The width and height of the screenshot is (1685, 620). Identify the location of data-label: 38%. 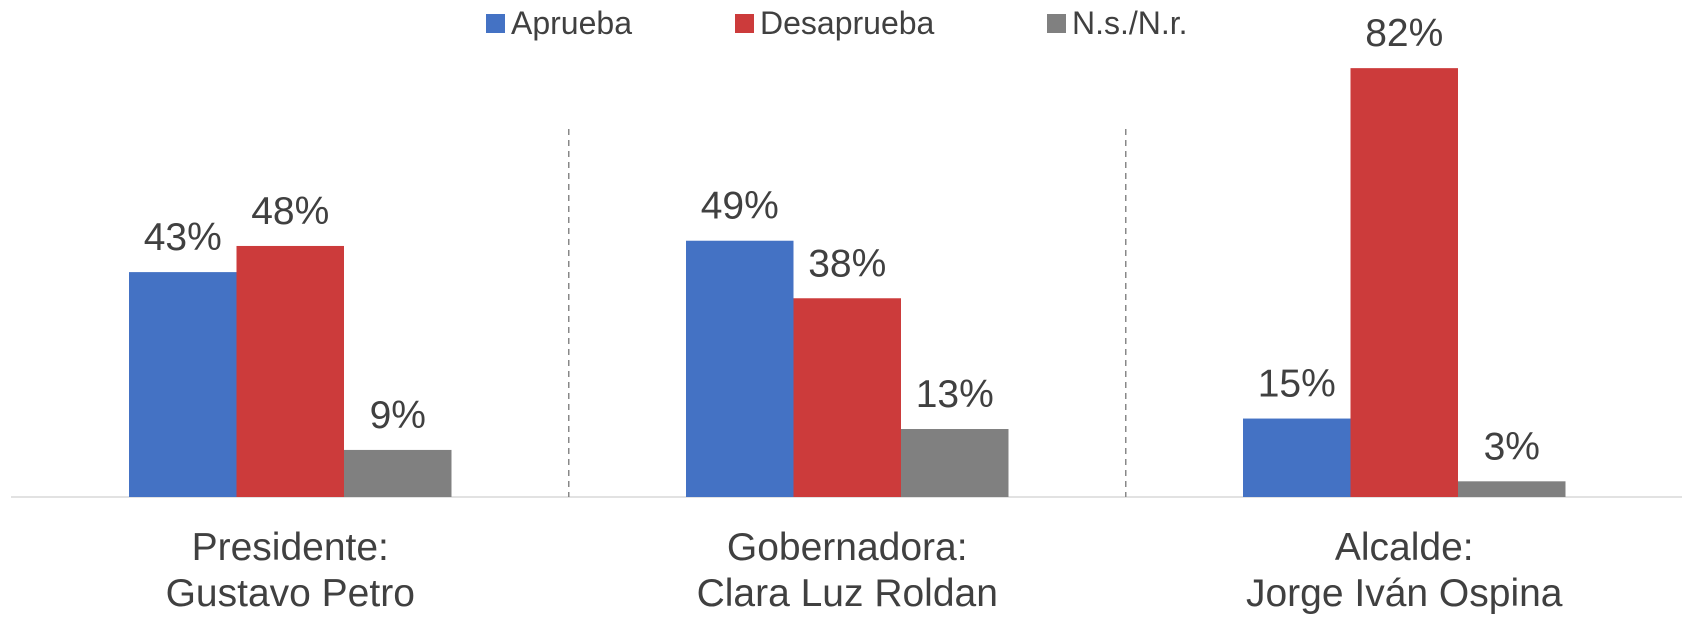
(847, 263).